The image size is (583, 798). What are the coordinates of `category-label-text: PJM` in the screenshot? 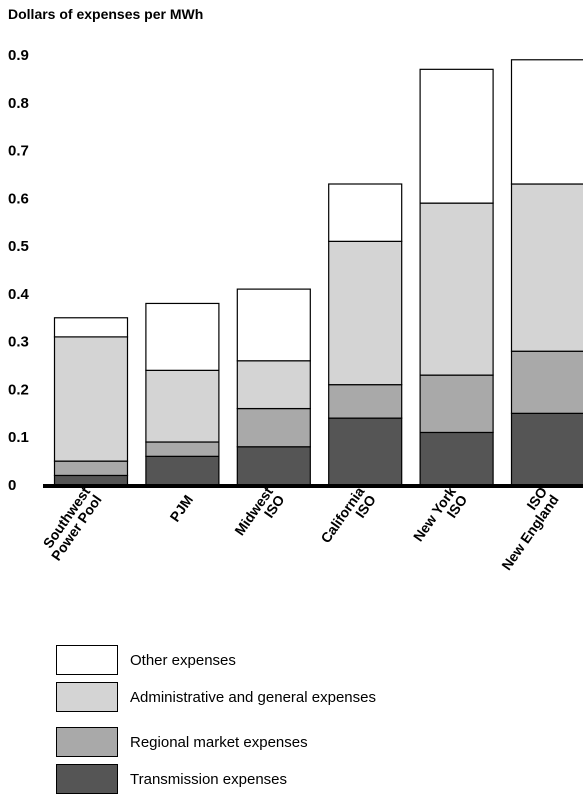 It's located at (182, 508).